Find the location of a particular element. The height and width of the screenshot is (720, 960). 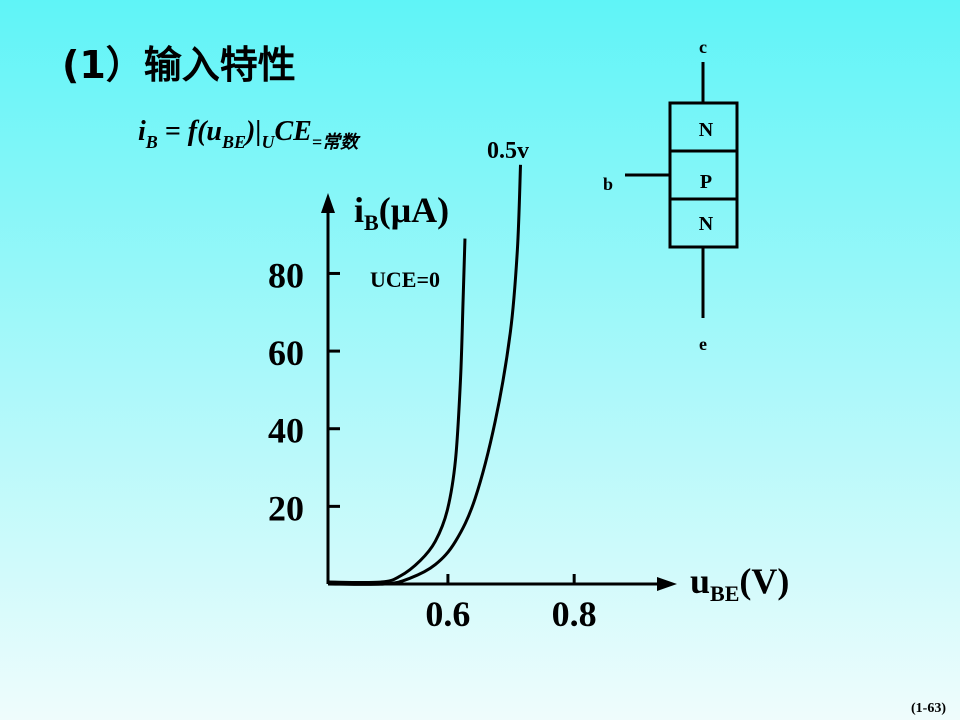

formula: iB = f(uBE)|UCE=常数 is located at coordinates (249, 134).